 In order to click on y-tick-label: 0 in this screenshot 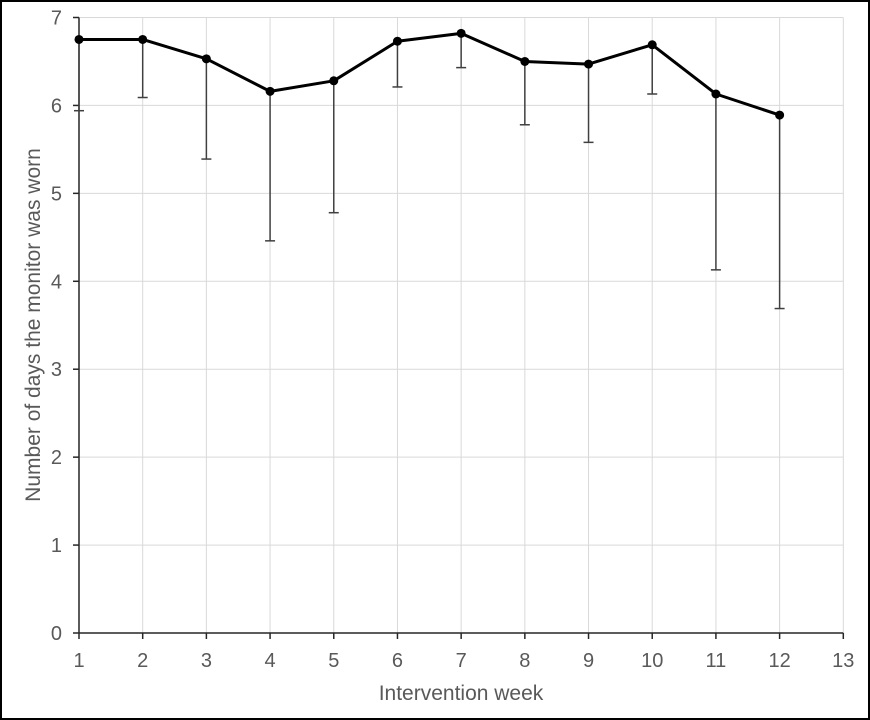, I will do `click(56, 634)`.